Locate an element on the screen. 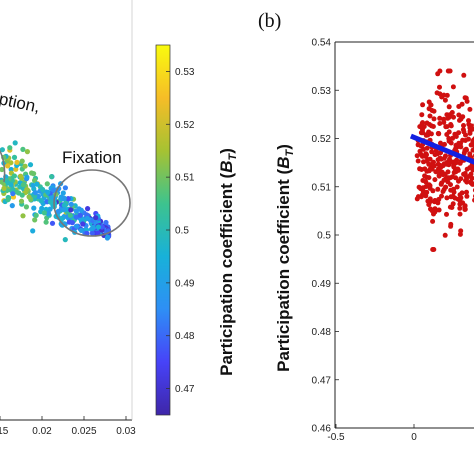  colorbar-label-main: Participation coefficient ( is located at coordinates (226, 273).